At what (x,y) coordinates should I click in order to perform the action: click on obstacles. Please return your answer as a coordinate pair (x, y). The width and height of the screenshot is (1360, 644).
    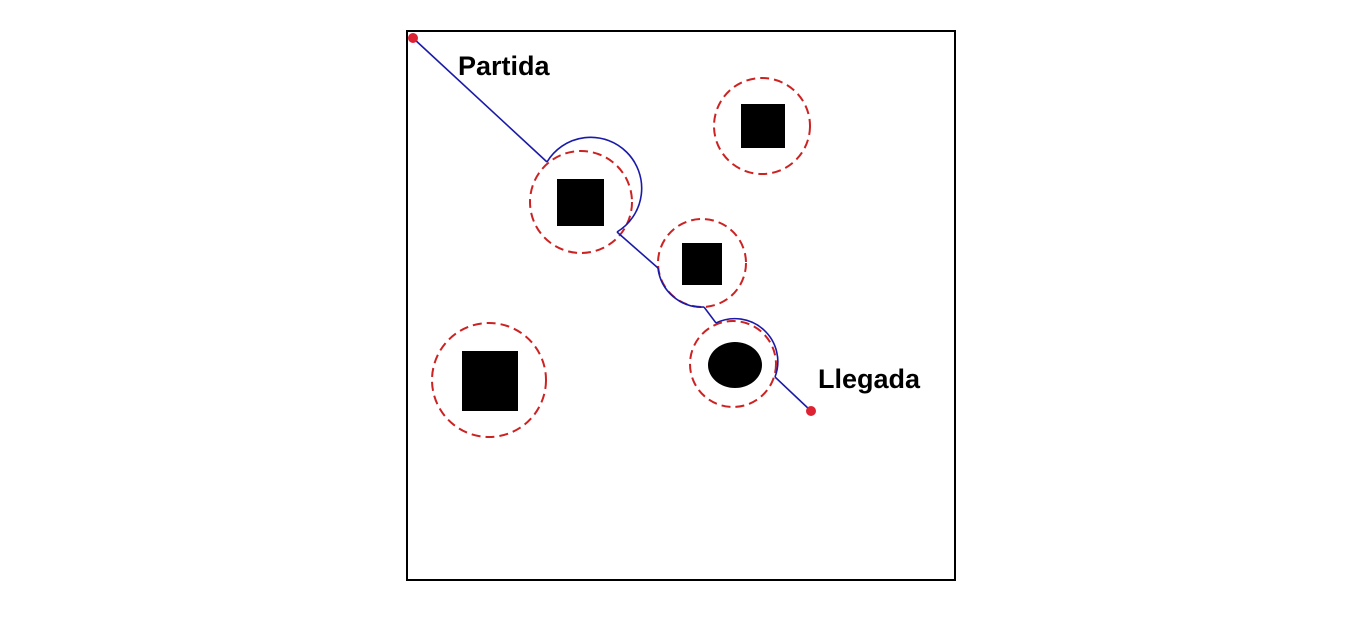
    Looking at the image, I should click on (623, 257).